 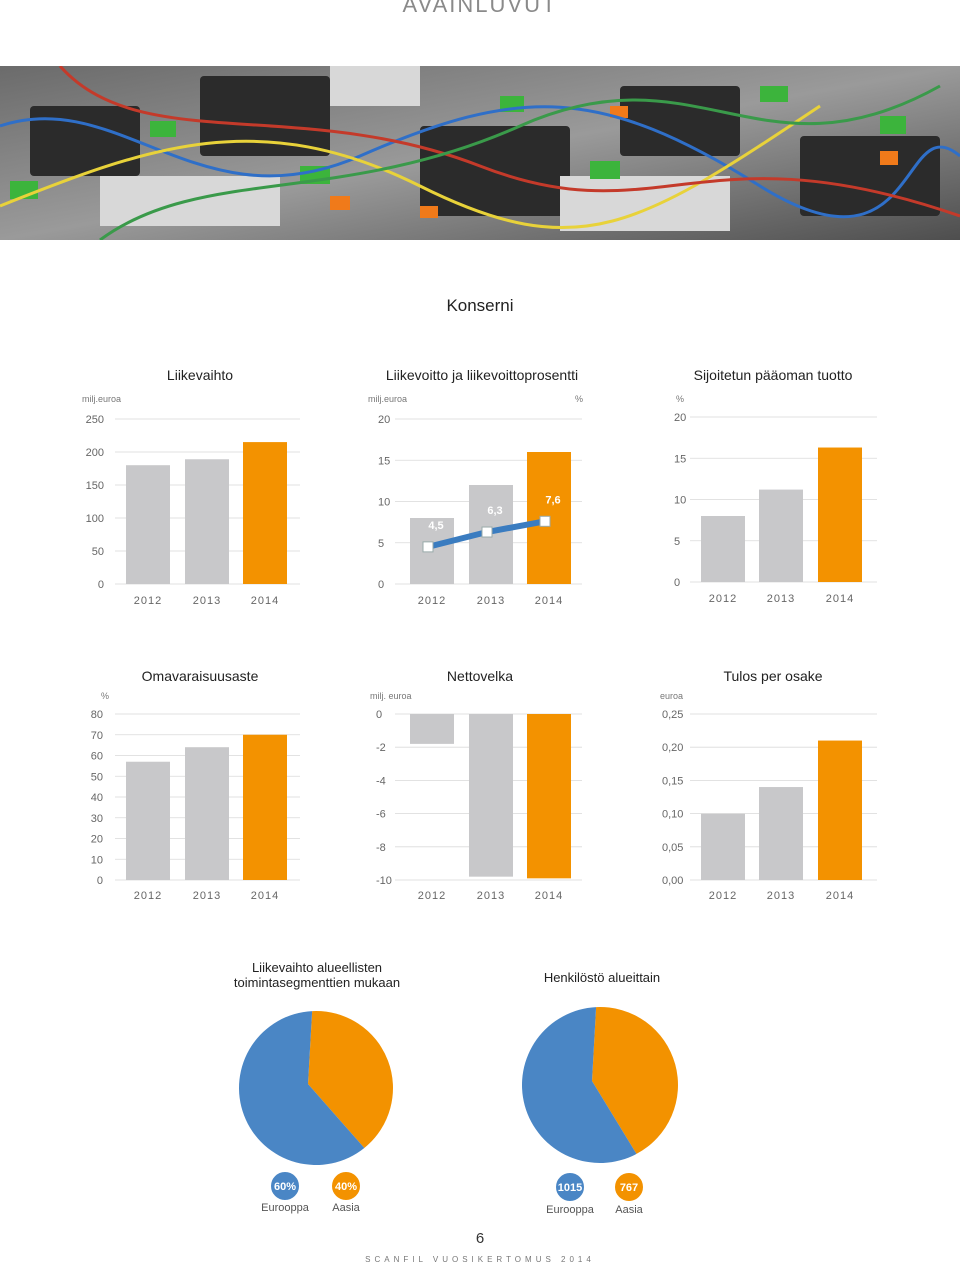 What do you see at coordinates (200, 375) in the screenshot?
I see `chart-title: Liikevaihto` at bounding box center [200, 375].